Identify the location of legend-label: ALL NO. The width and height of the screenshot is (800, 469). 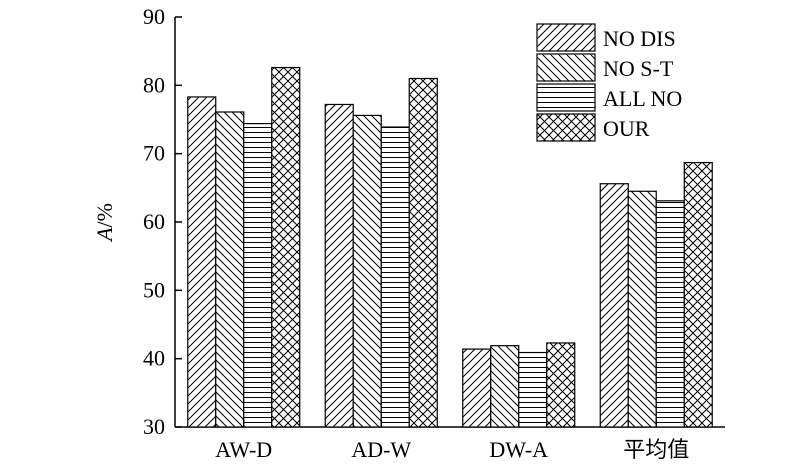
(642, 98).